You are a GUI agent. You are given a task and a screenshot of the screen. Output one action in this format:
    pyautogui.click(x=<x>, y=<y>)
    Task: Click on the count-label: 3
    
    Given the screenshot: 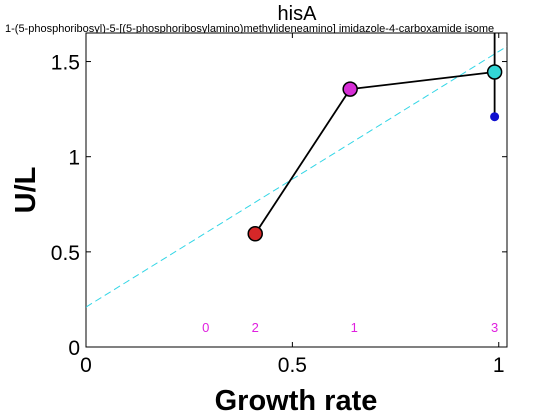 What is the action you would take?
    pyautogui.click(x=494, y=327)
    